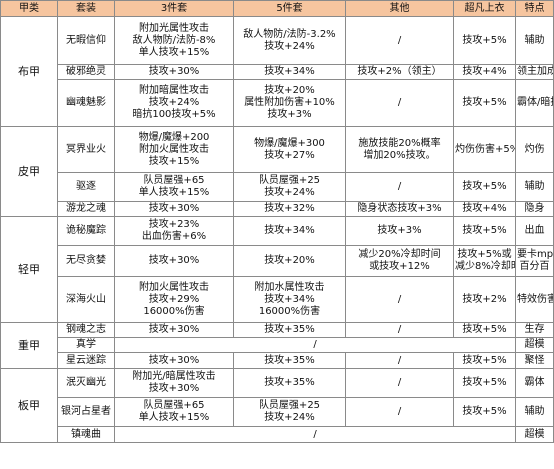  I want to click on cell-line: 技攻+4%, so click(484, 71).